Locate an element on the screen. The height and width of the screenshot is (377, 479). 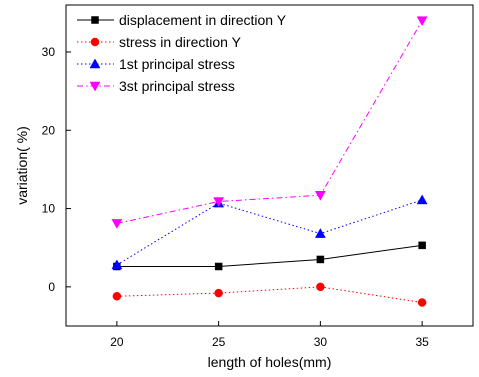
legend-label: displacement in direction Y is located at coordinates (203, 20).